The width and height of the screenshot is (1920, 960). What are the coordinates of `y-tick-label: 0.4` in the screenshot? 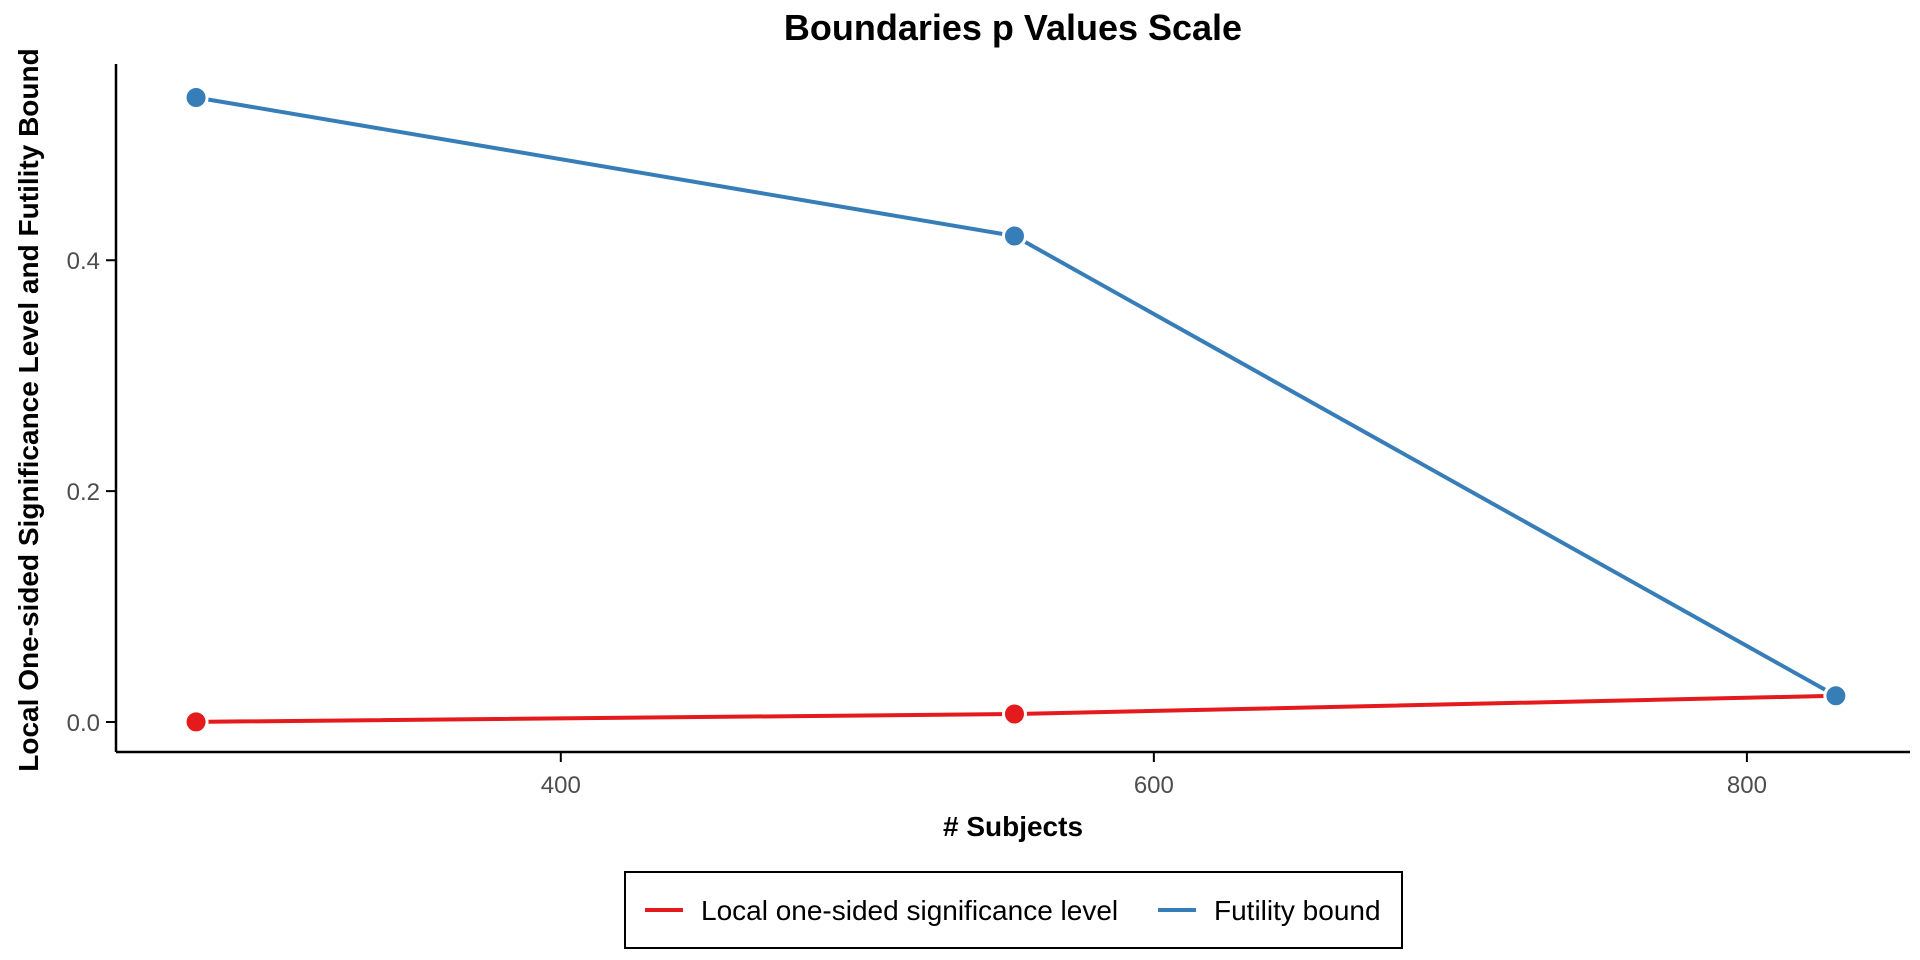 It's located at (83, 261).